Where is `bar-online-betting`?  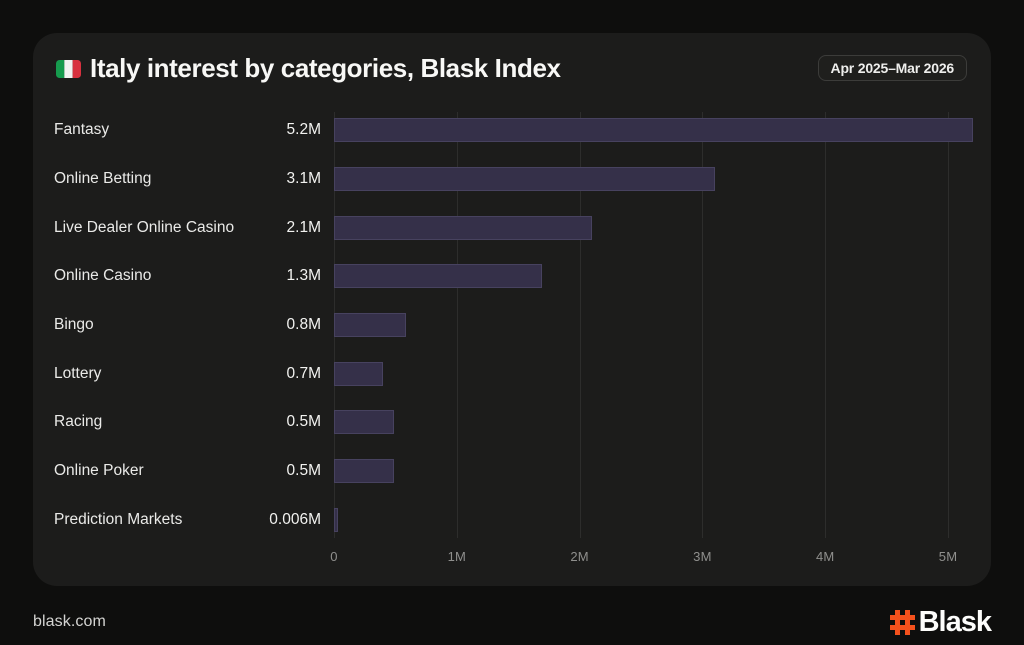
bar-online-betting is located at coordinates (524, 179).